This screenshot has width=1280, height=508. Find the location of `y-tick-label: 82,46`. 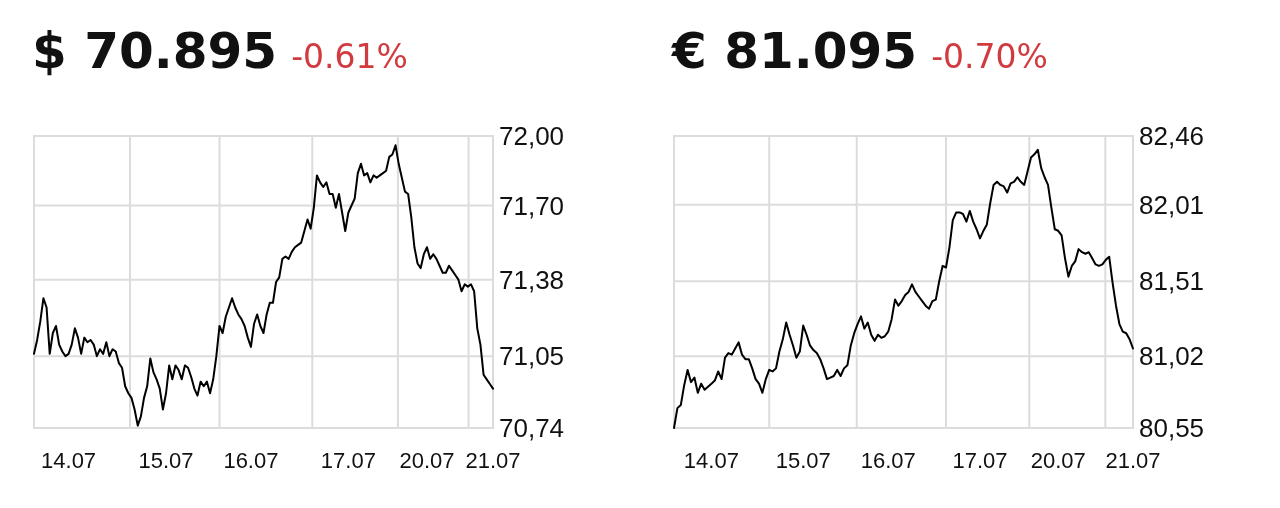

y-tick-label: 82,46 is located at coordinates (1172, 136).